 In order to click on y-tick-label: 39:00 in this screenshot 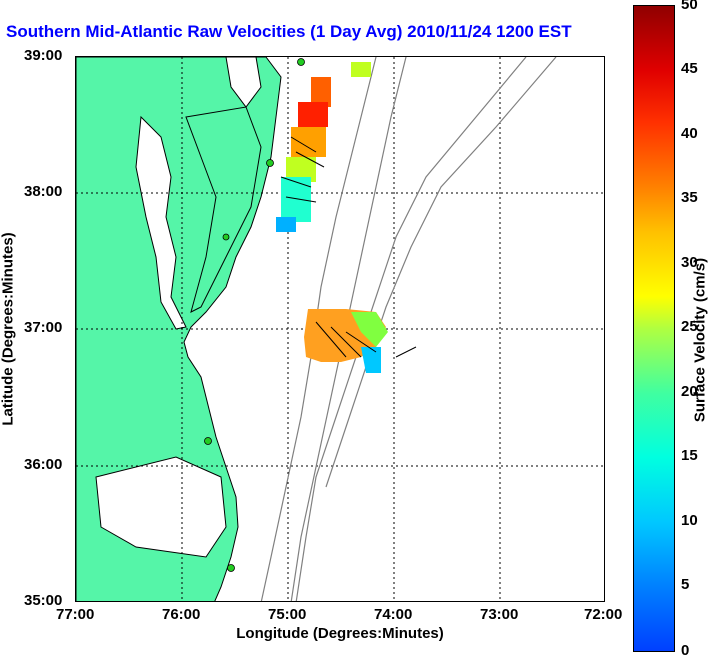, I will do `click(43, 55)`.